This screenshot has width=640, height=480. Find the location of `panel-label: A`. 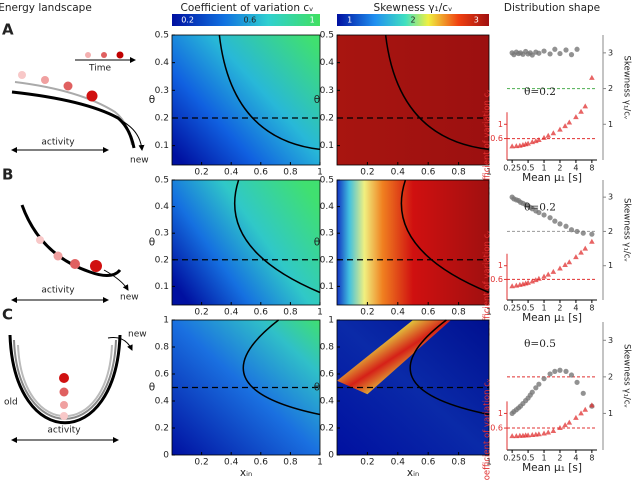

panel-label: A is located at coordinates (8, 30).